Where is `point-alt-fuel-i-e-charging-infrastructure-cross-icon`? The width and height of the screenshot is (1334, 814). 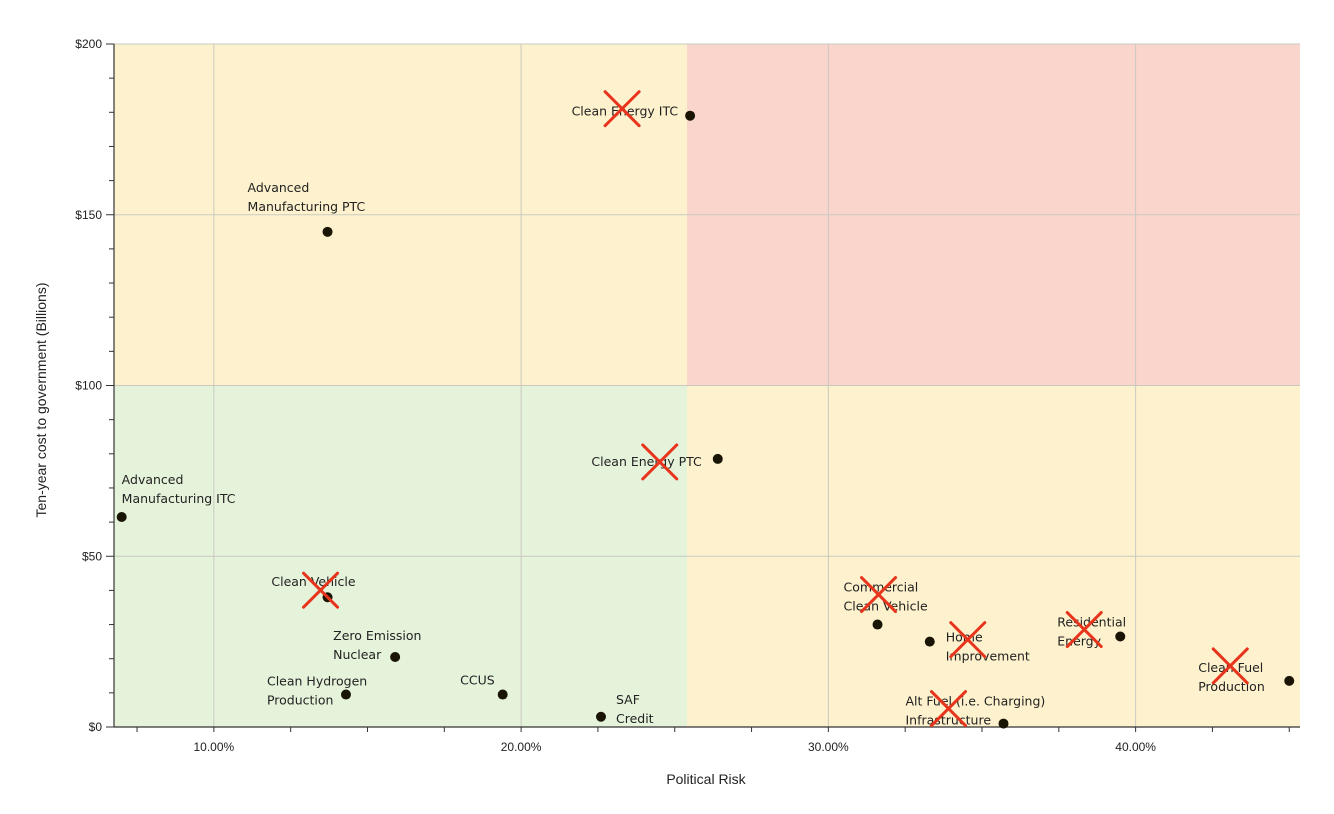
point-alt-fuel-i-e-charging-infrastructure-cross-icon is located at coordinates (948, 709).